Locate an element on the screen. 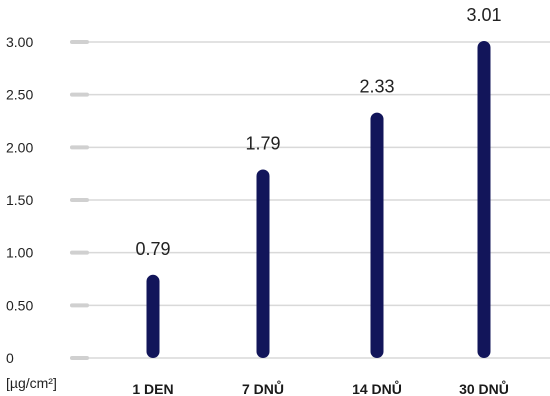 This screenshot has width=550, height=396. x-tick-label: 1 DEN is located at coordinates (152, 388).